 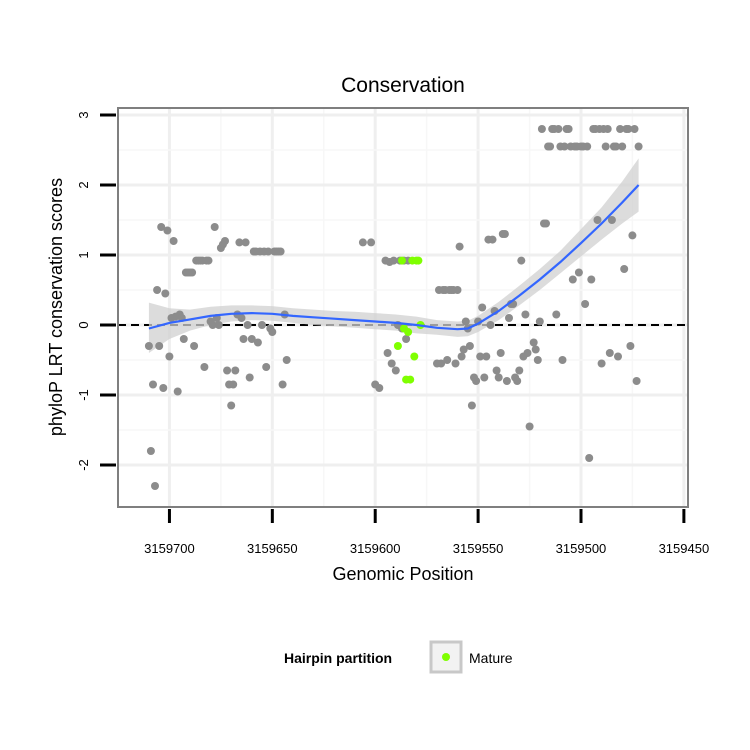 I want to click on x-axis-tick-label: 3159500, so click(x=581, y=548).